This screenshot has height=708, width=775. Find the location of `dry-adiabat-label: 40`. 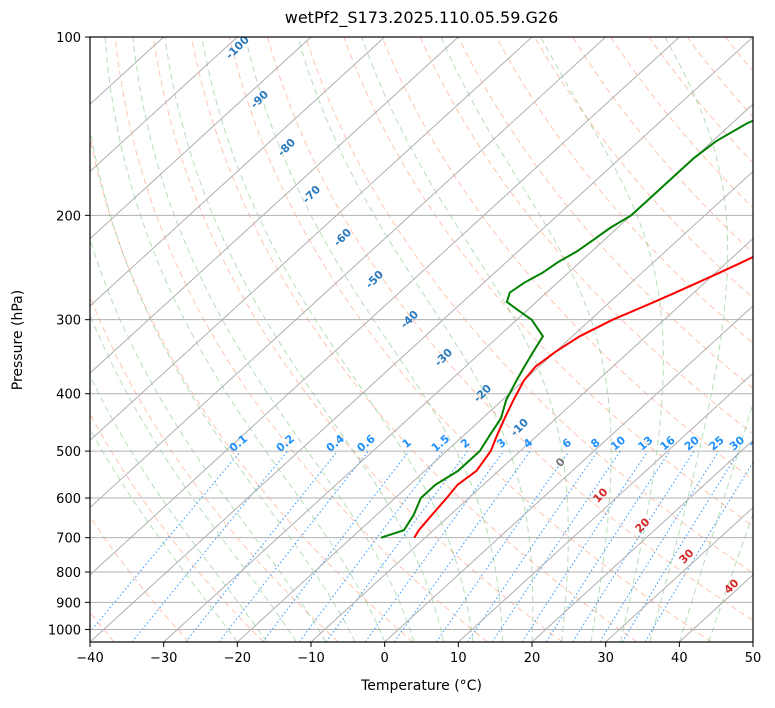

dry-adiabat-label: 40 is located at coordinates (732, 586).